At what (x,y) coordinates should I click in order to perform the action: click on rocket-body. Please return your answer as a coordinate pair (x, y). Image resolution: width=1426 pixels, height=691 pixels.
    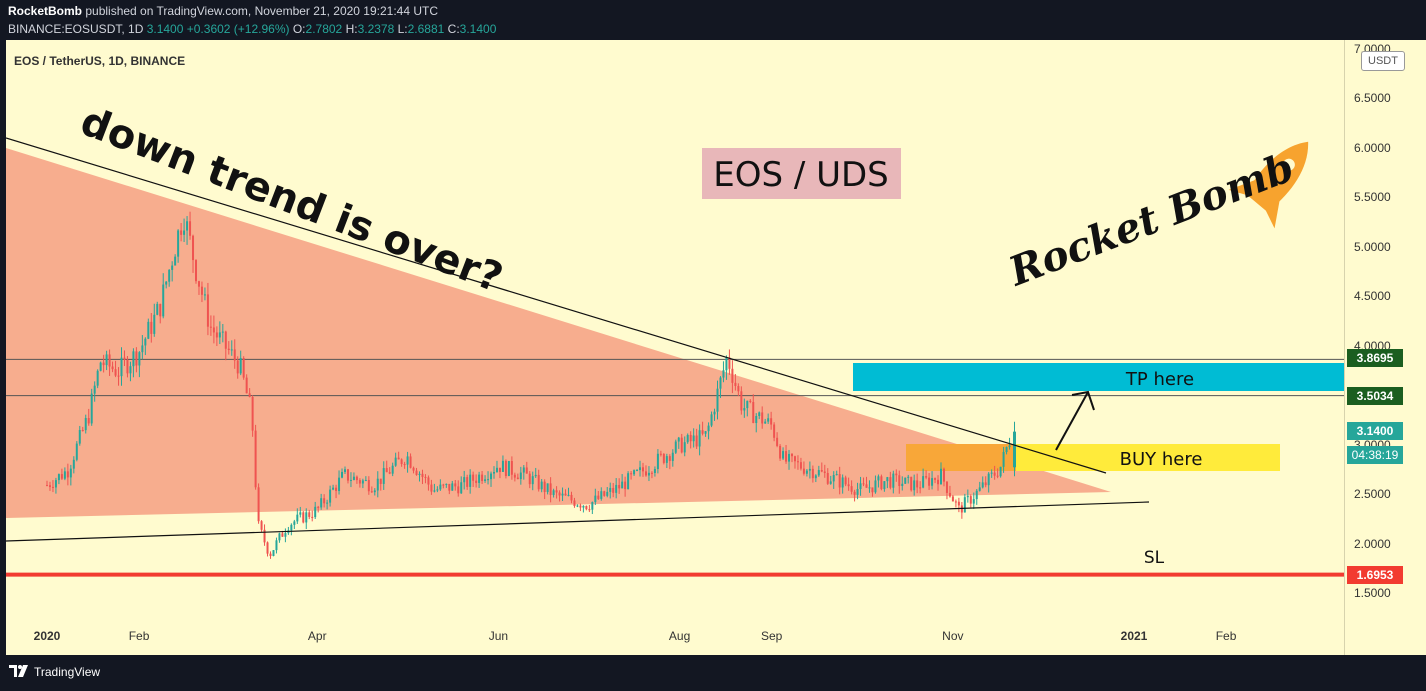
    Looking at the image, I should click on (1277, 176).